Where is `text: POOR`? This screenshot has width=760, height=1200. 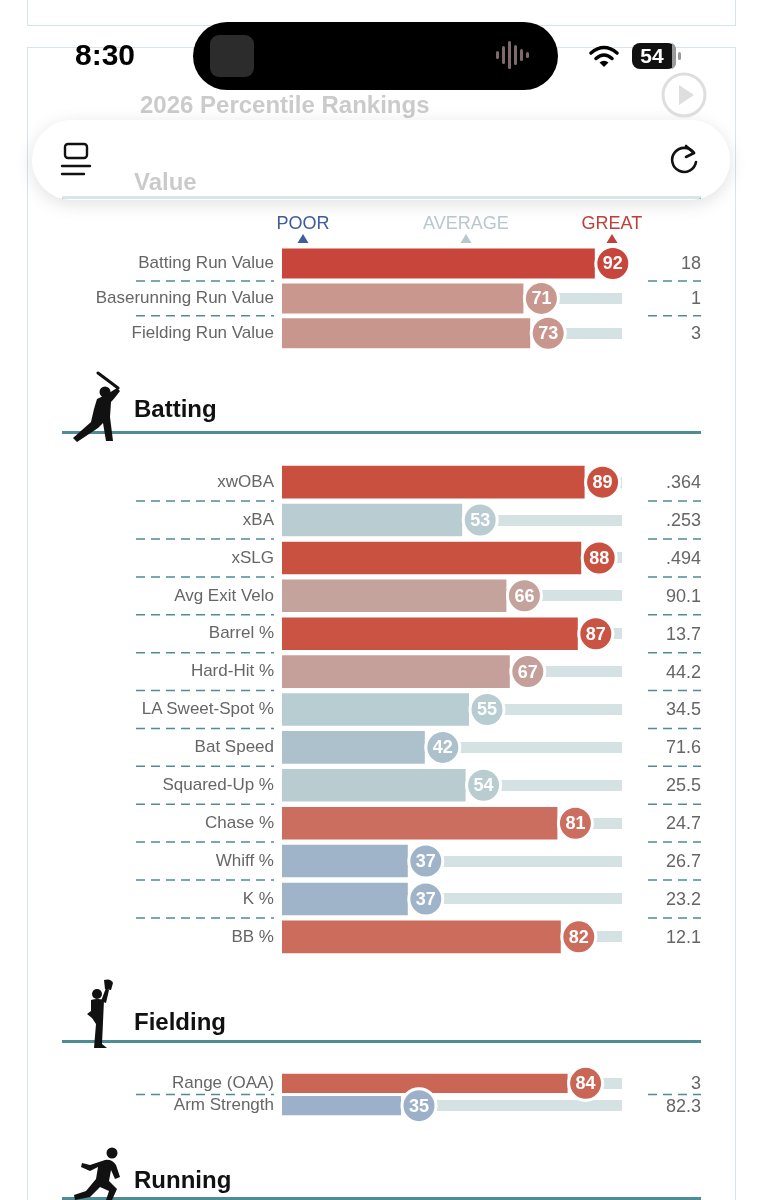 text: POOR is located at coordinates (303, 222).